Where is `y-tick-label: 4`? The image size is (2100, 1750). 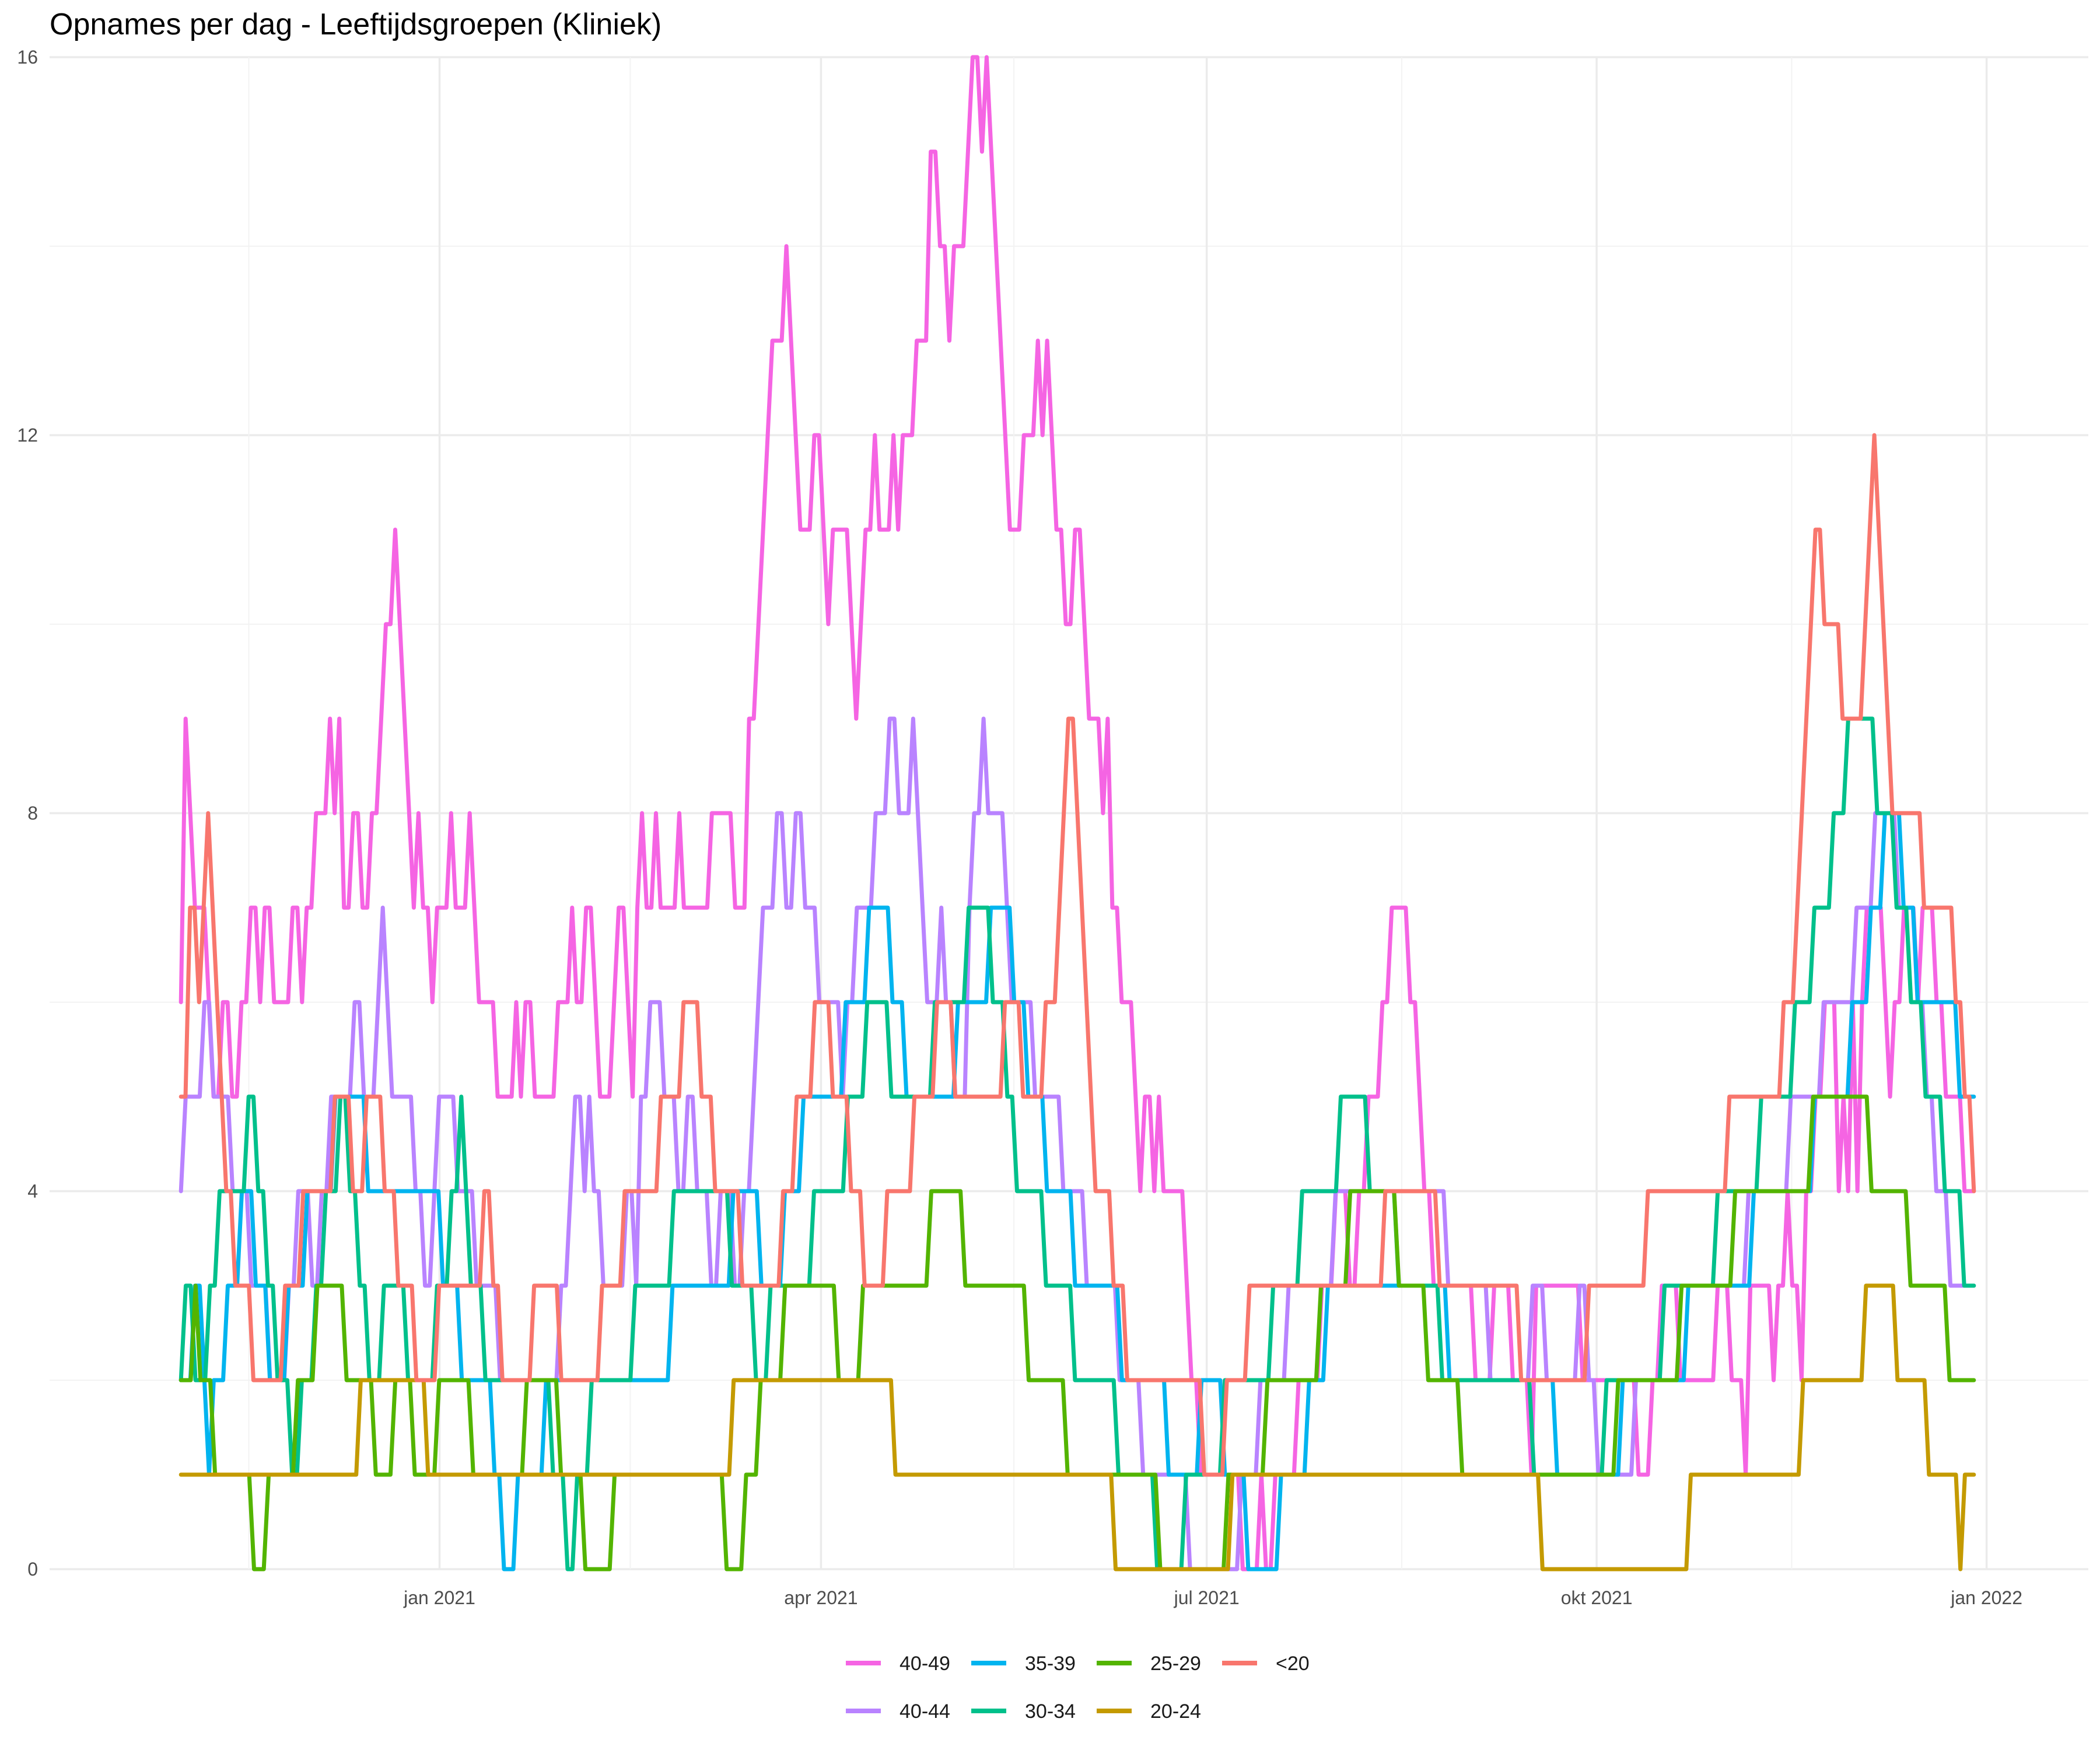
y-tick-label: 4 is located at coordinates (32, 1191).